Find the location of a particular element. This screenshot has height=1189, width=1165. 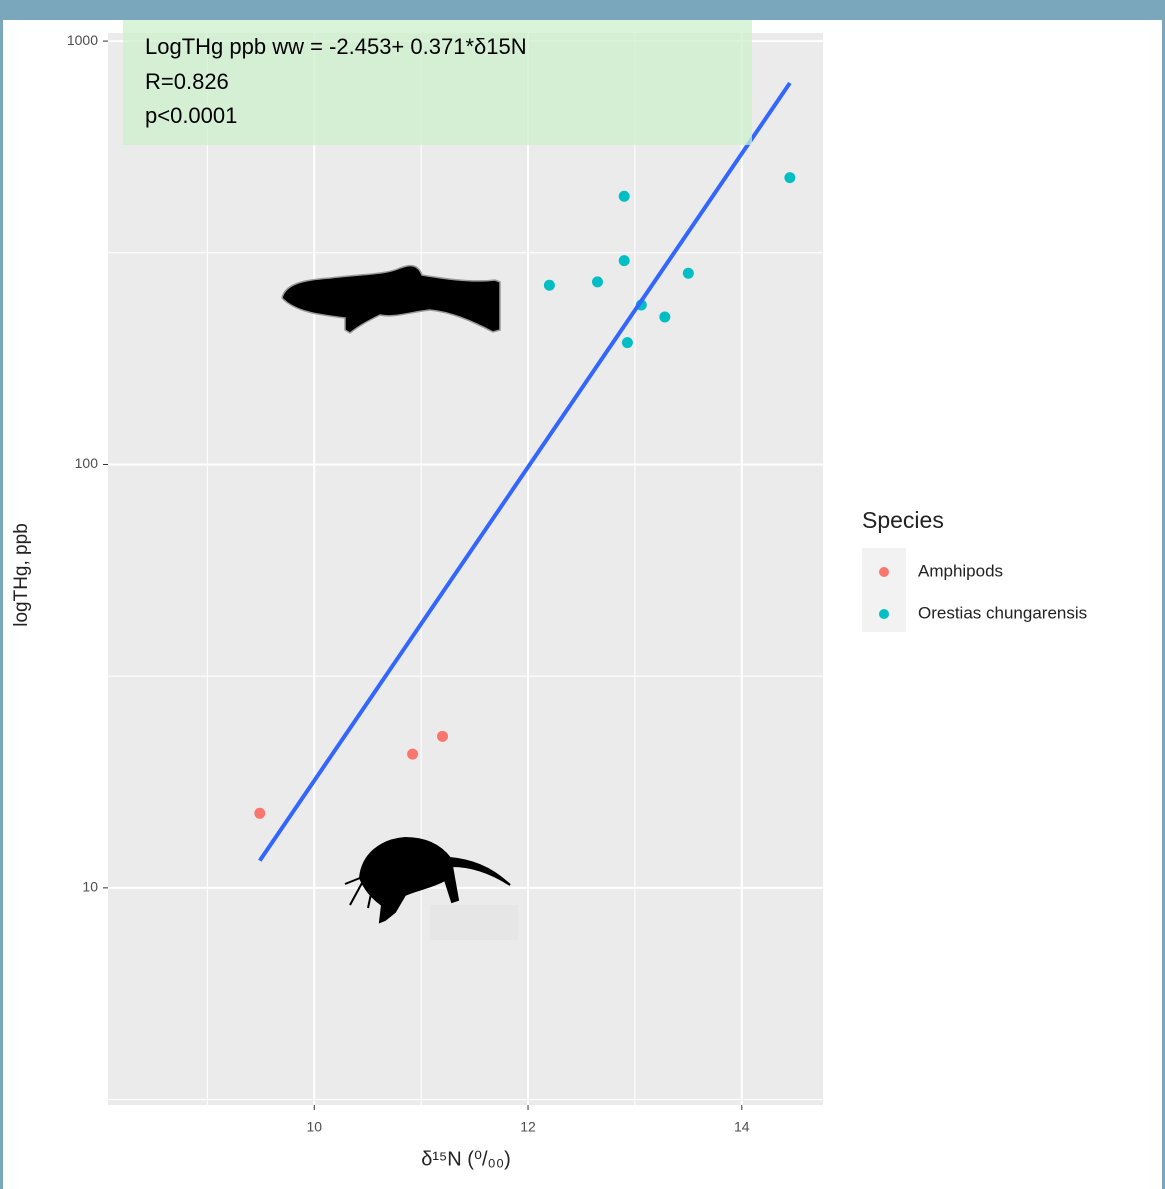

y-tick-label: 10 is located at coordinates (90, 887).